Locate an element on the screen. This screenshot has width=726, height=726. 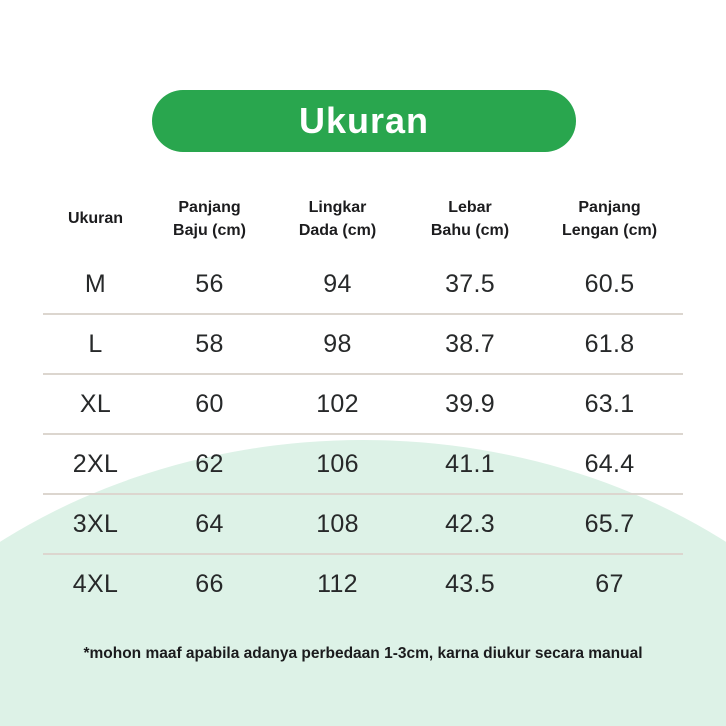
table-row-m: M 56 94 37.5 60.5 is located at coordinates (363, 284).